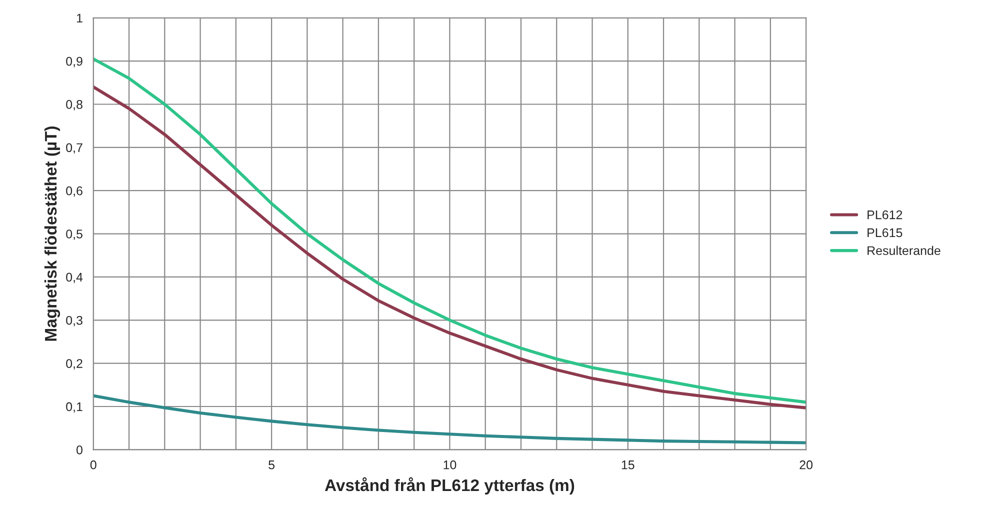  Describe the element at coordinates (74, 278) in the screenshot. I see `y-tick-label: 0,4` at that location.